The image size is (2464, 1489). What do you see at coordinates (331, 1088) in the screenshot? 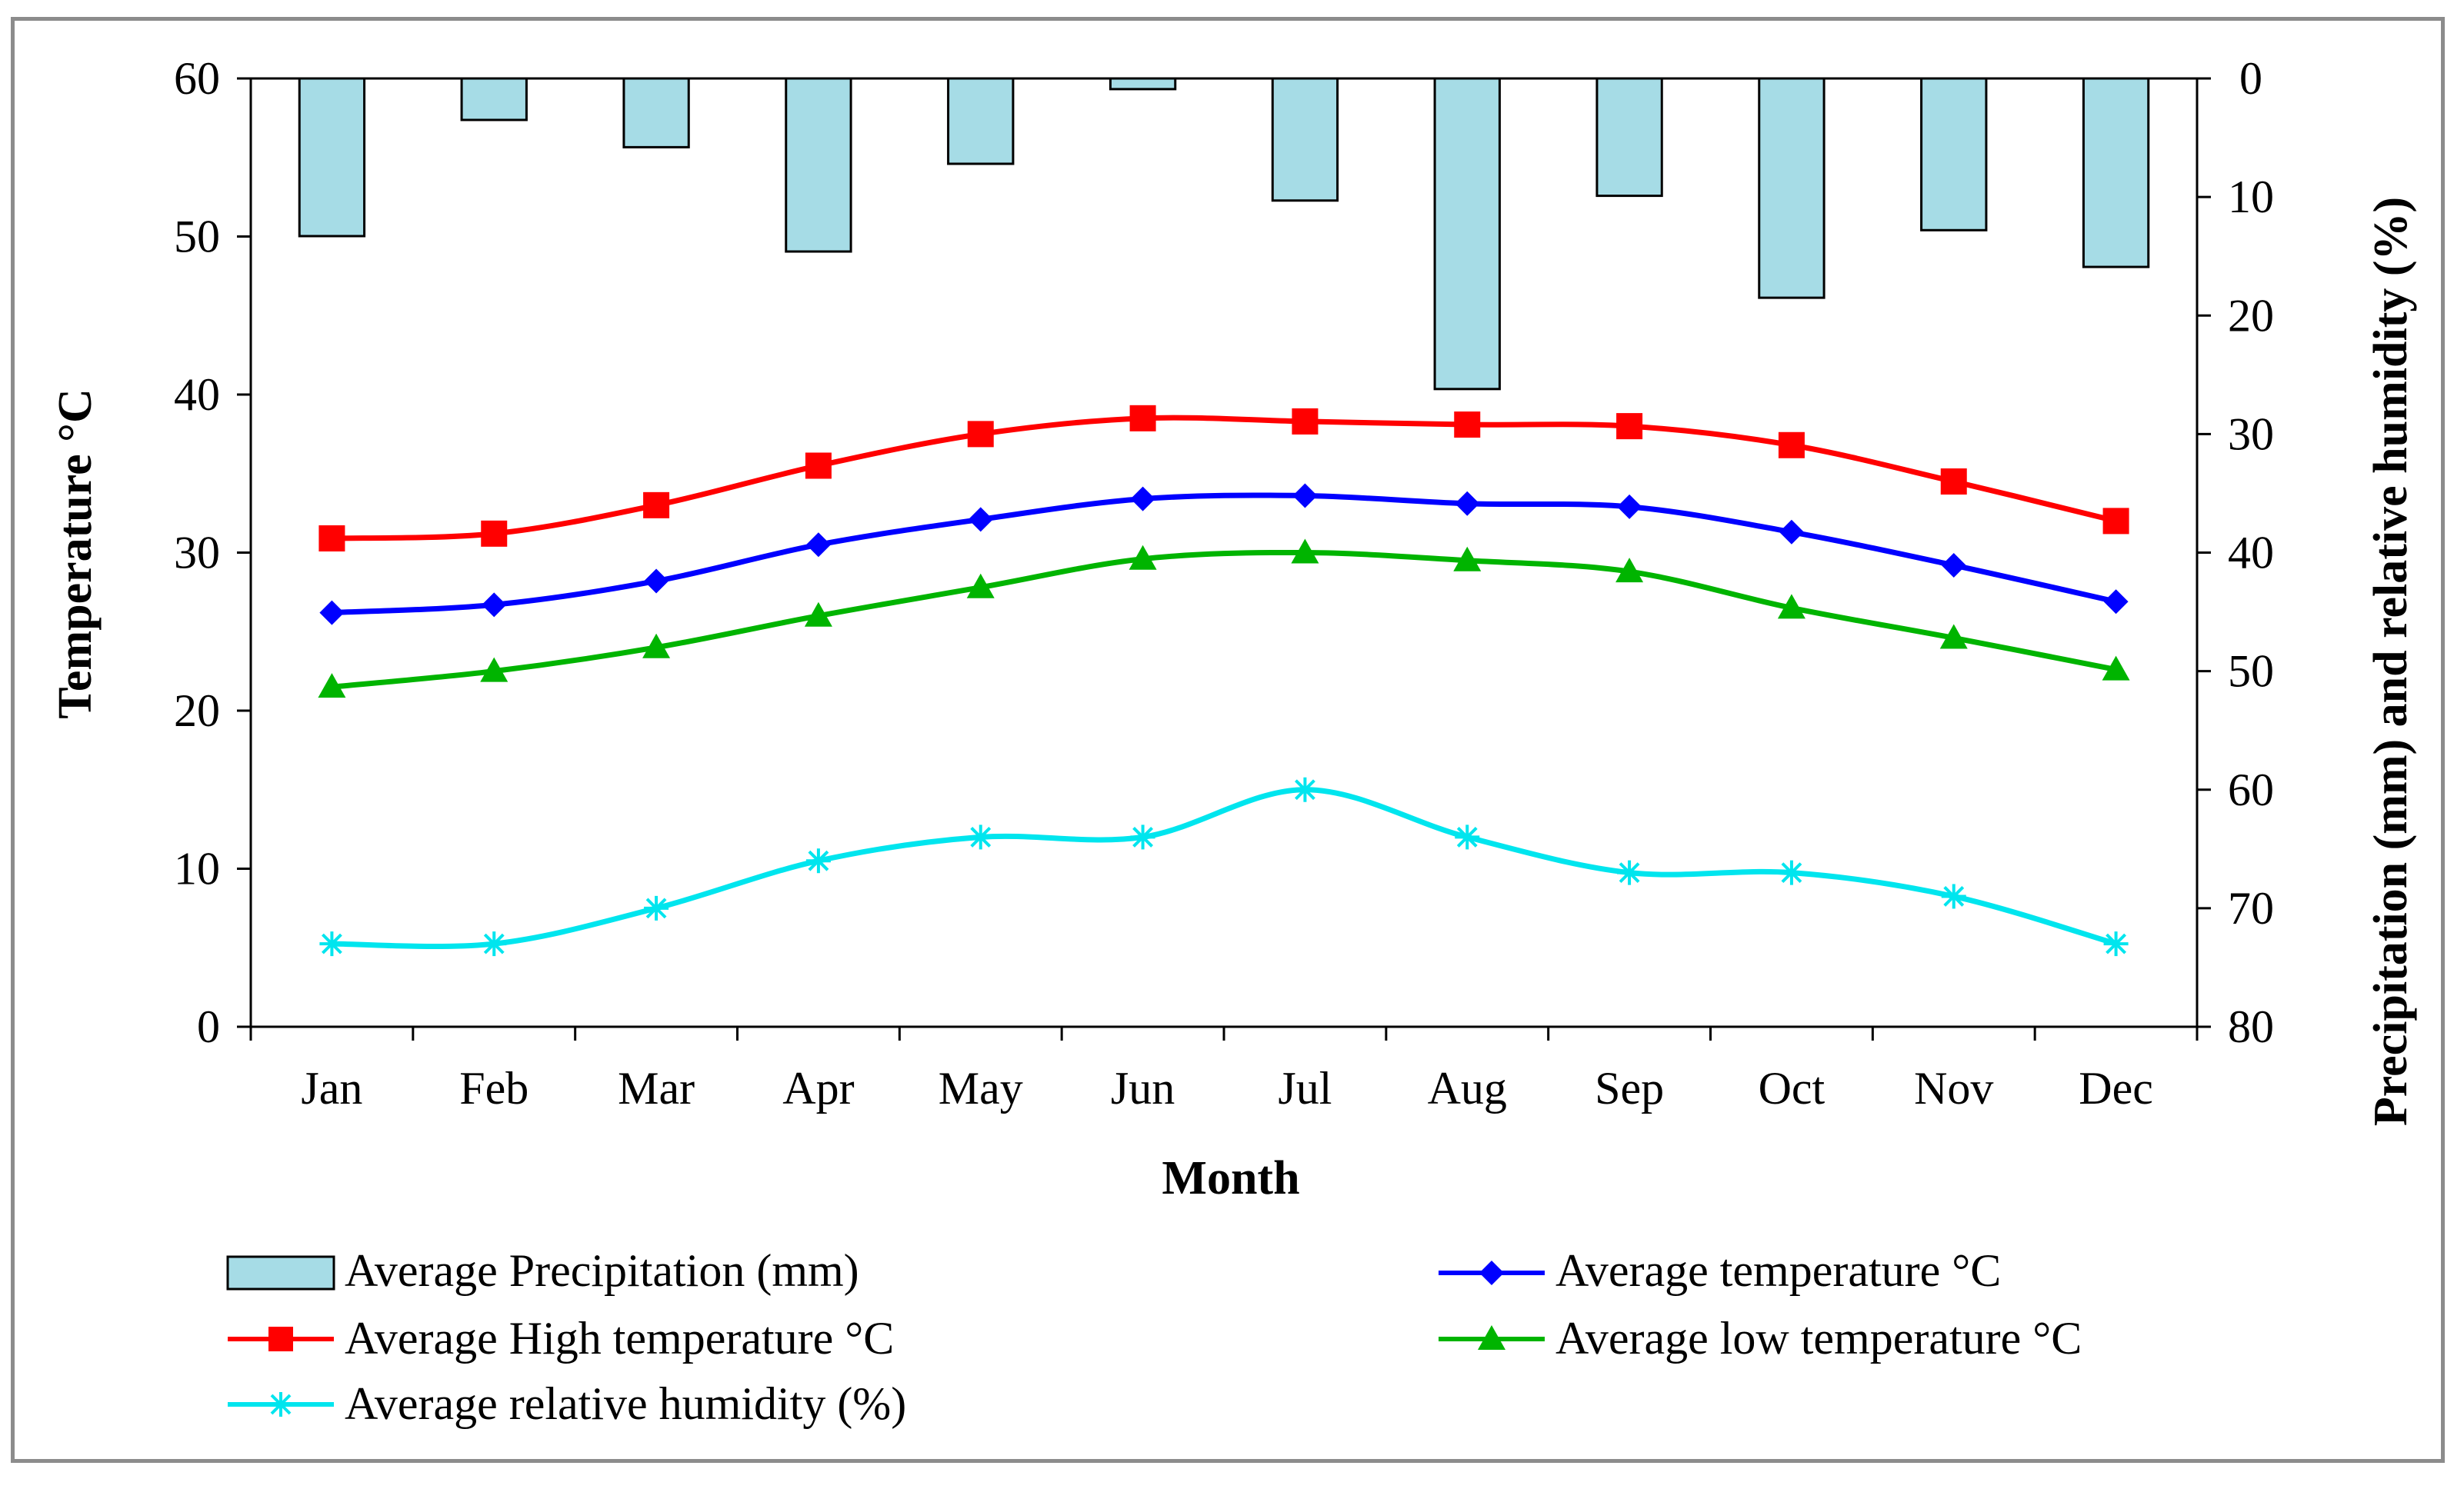
I see `x-tick-label: Jan` at bounding box center [331, 1088].